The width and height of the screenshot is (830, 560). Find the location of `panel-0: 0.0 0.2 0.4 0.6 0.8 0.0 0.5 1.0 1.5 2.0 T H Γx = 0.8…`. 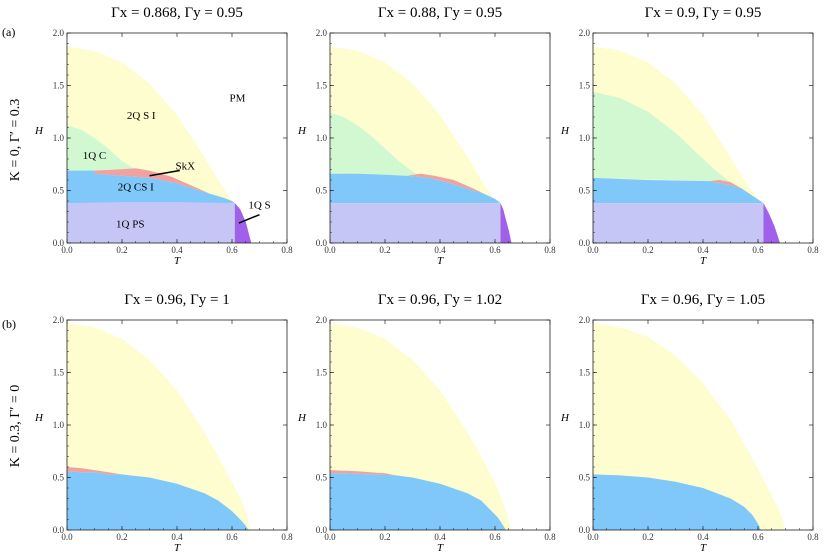

panel-0: 0.0 0.2 0.4 0.6 0.8 0.0 0.5 1.0 1.5 2.0 T H Γx = 0.8… is located at coordinates (163, 136).